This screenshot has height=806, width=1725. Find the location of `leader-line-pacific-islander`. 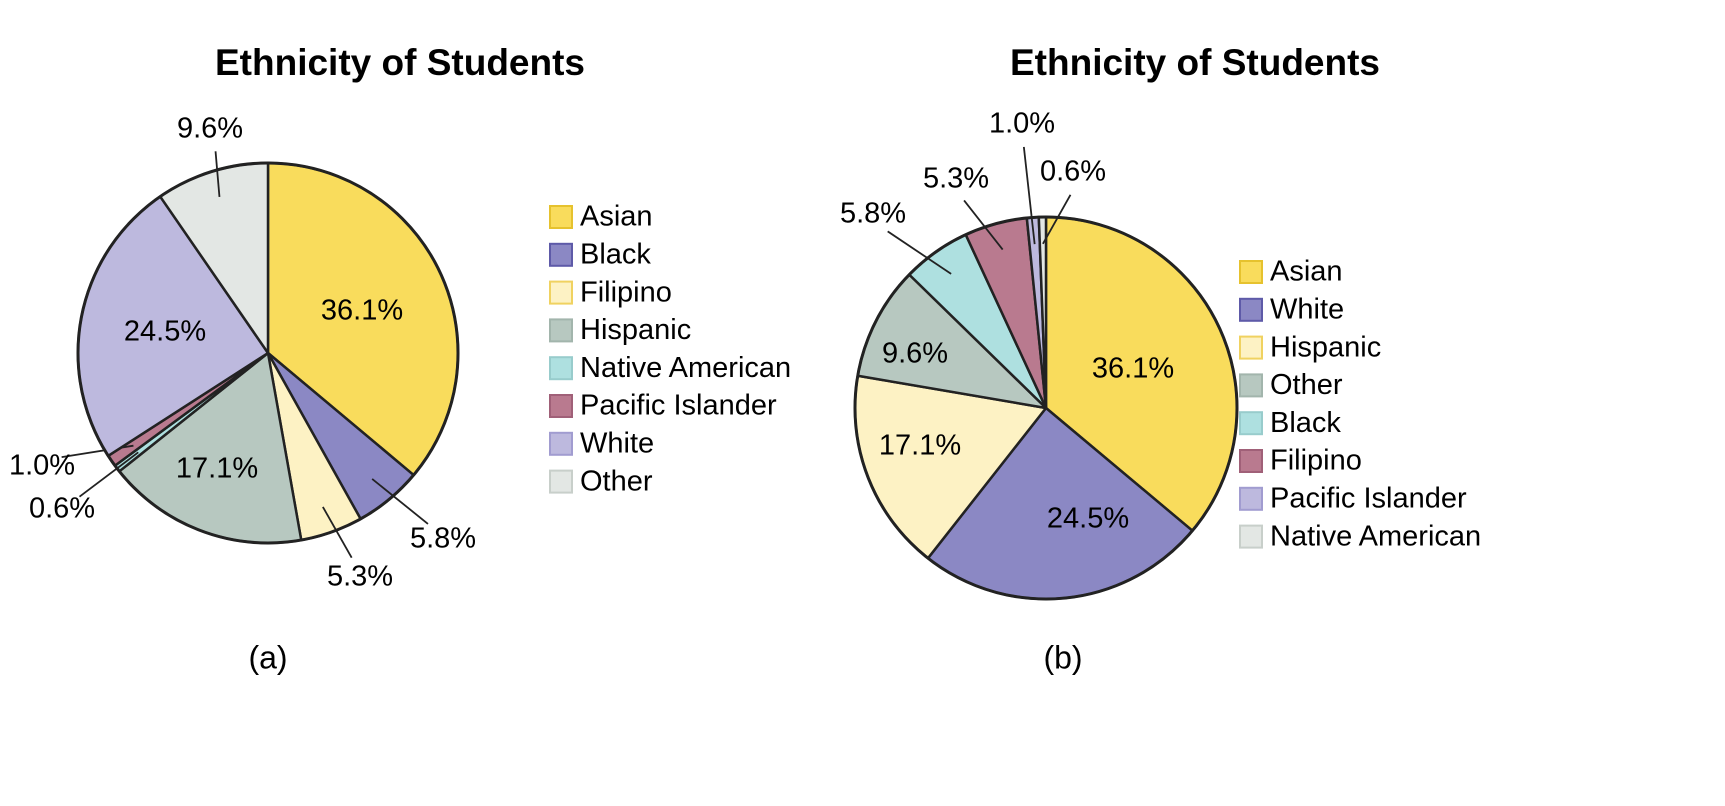

leader-line-pacific-islander is located at coordinates (1029, 195).